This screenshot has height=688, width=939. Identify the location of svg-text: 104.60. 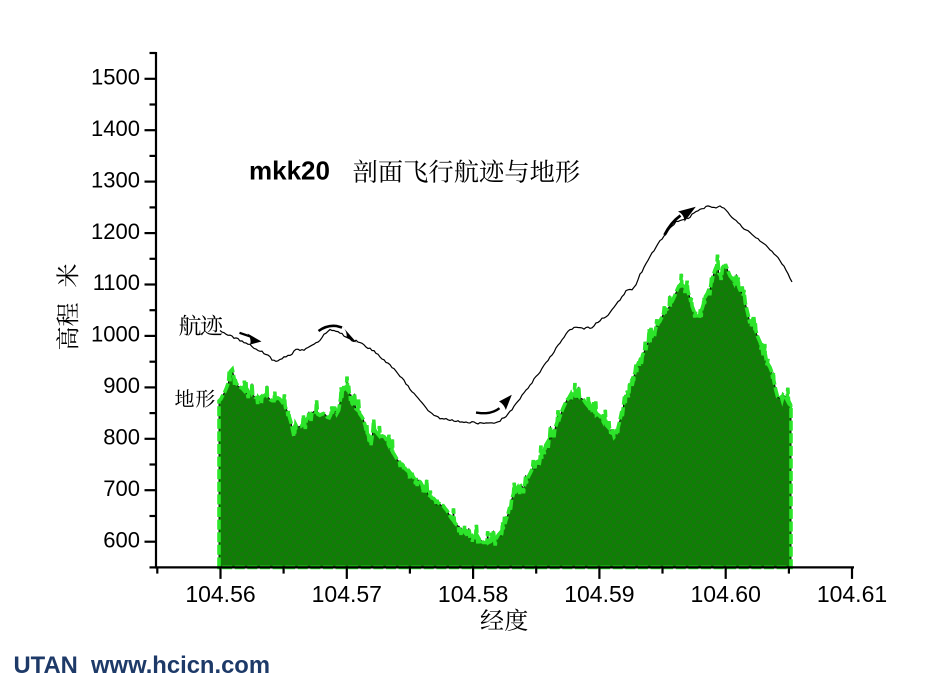
(726, 594).